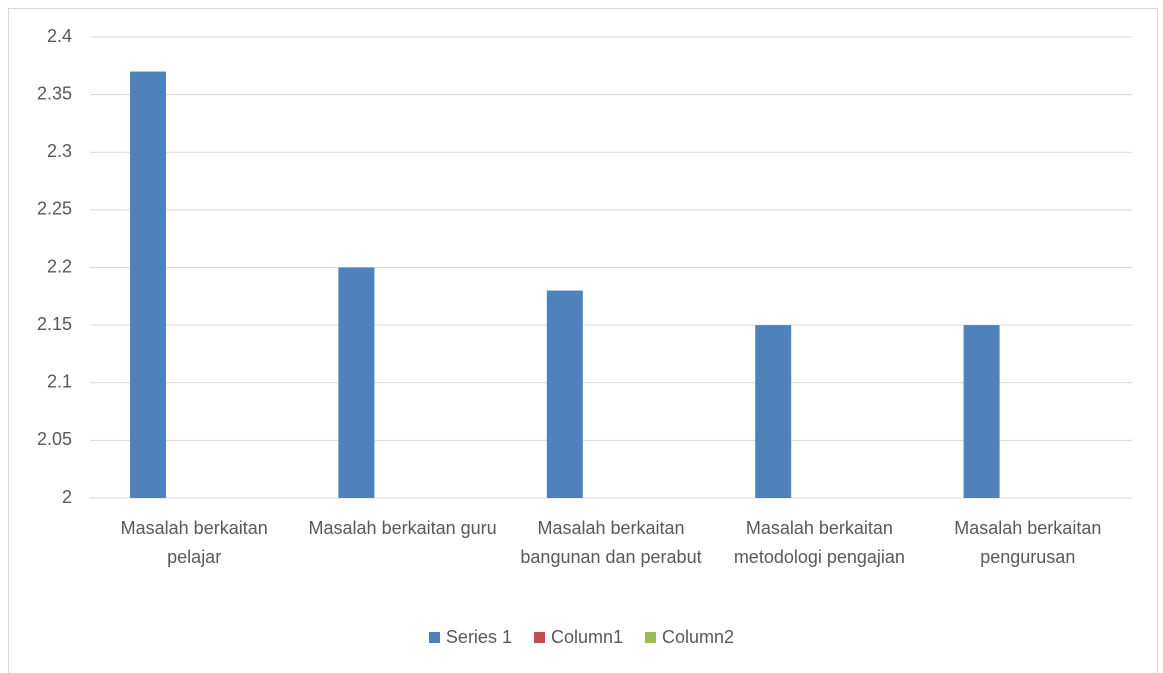 This screenshot has height=673, width=1163. I want to click on y-tick-label: 2.2, so click(59, 266).